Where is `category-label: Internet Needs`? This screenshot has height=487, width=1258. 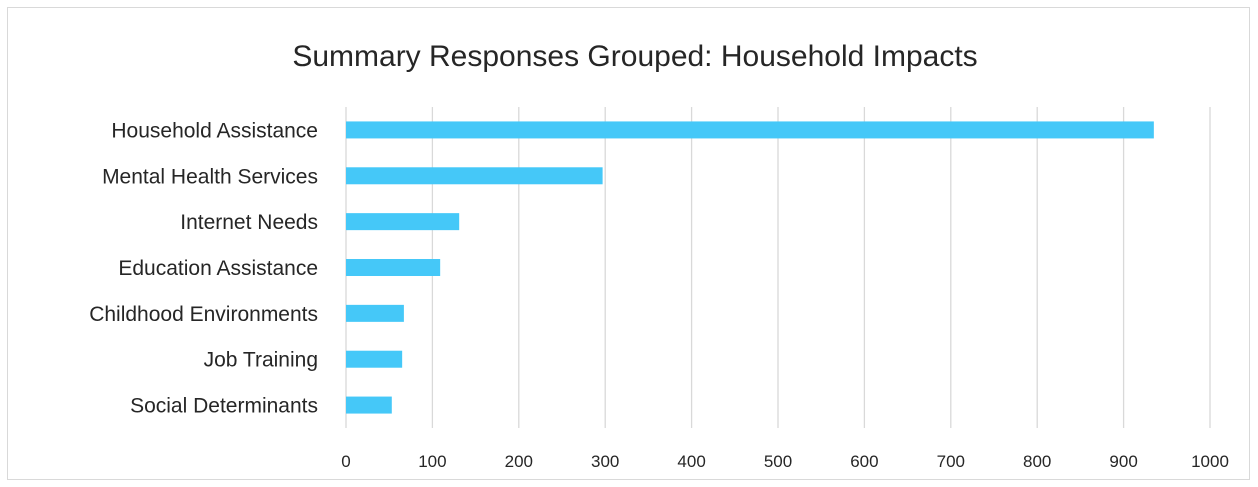 category-label: Internet Needs is located at coordinates (249, 222).